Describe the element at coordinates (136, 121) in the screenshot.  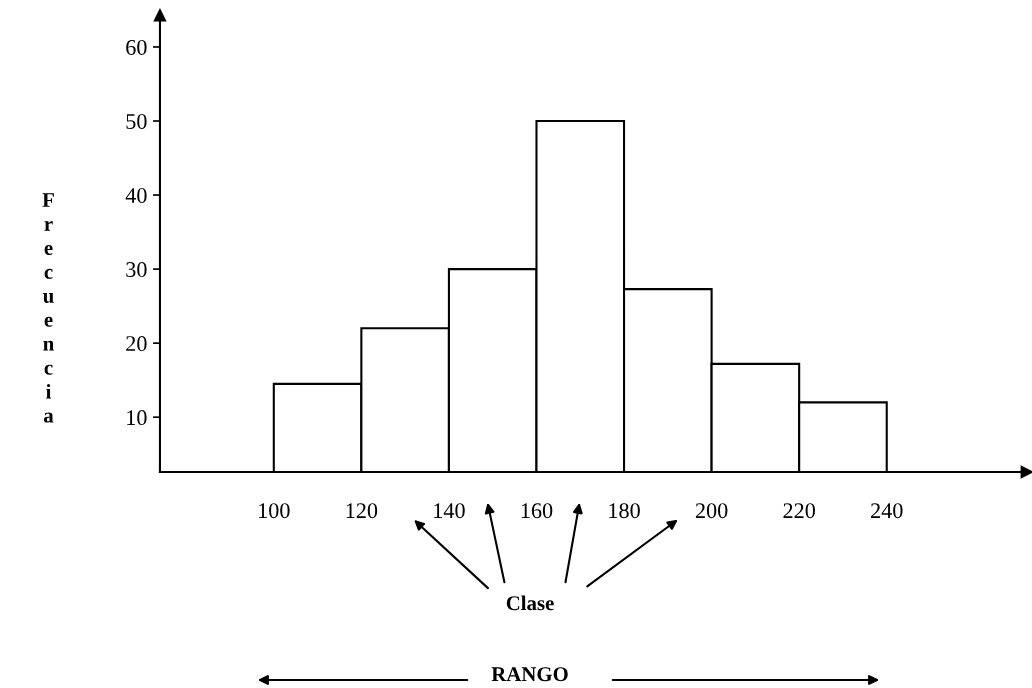
I see `y-tick-label: 50` at that location.